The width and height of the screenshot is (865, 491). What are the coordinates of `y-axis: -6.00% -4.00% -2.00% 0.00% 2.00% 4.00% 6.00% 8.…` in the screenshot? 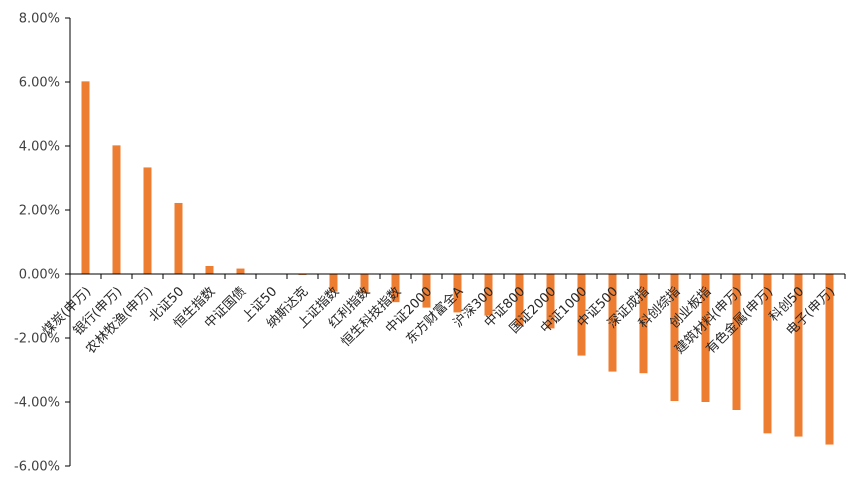 It's located at (42, 243).